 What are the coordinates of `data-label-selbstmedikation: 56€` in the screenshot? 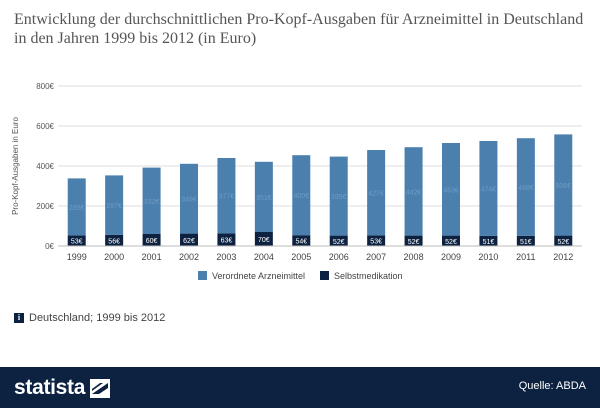 It's located at (114, 241).